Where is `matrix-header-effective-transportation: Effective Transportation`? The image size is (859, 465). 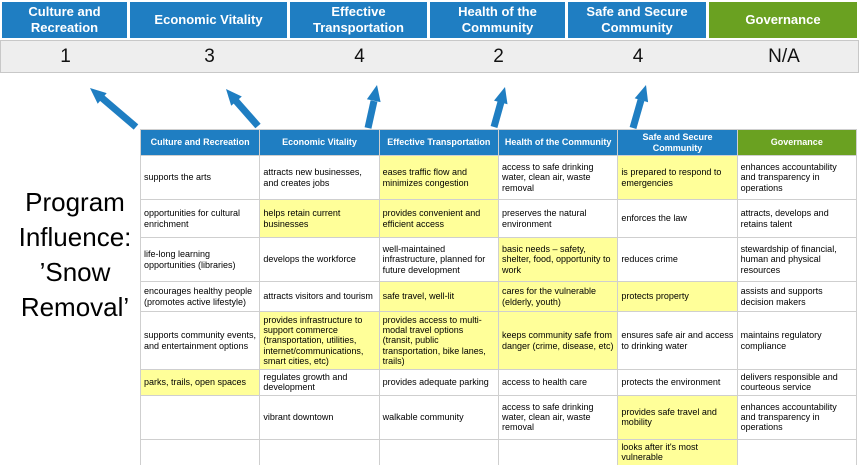 matrix-header-effective-transportation: Effective Transportation is located at coordinates (438, 142).